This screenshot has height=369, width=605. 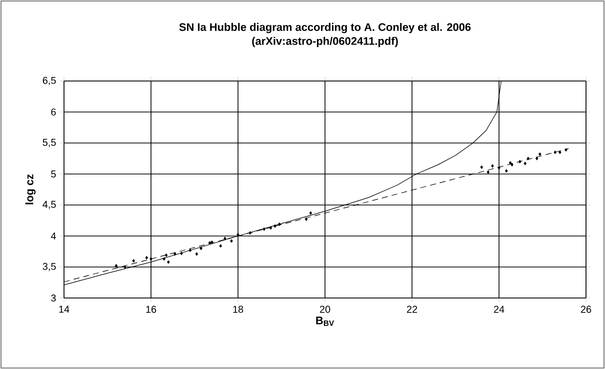 What do you see at coordinates (325, 321) in the screenshot?
I see `x-axis-title: B$_{BV}$` at bounding box center [325, 321].